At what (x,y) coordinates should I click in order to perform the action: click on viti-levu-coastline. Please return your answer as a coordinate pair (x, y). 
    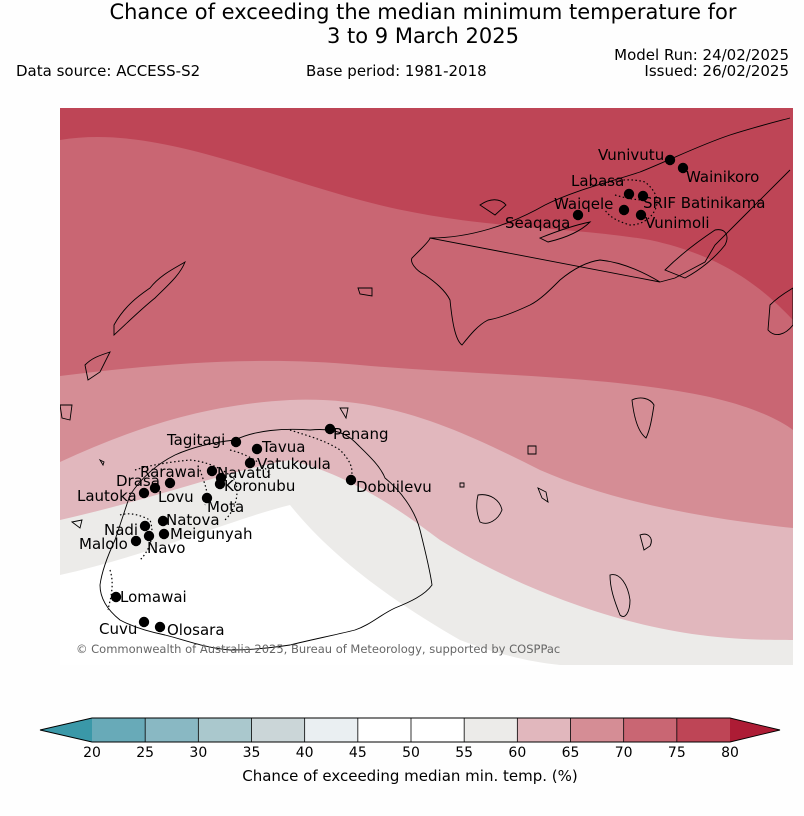
    Looking at the image, I should click on (266, 539).